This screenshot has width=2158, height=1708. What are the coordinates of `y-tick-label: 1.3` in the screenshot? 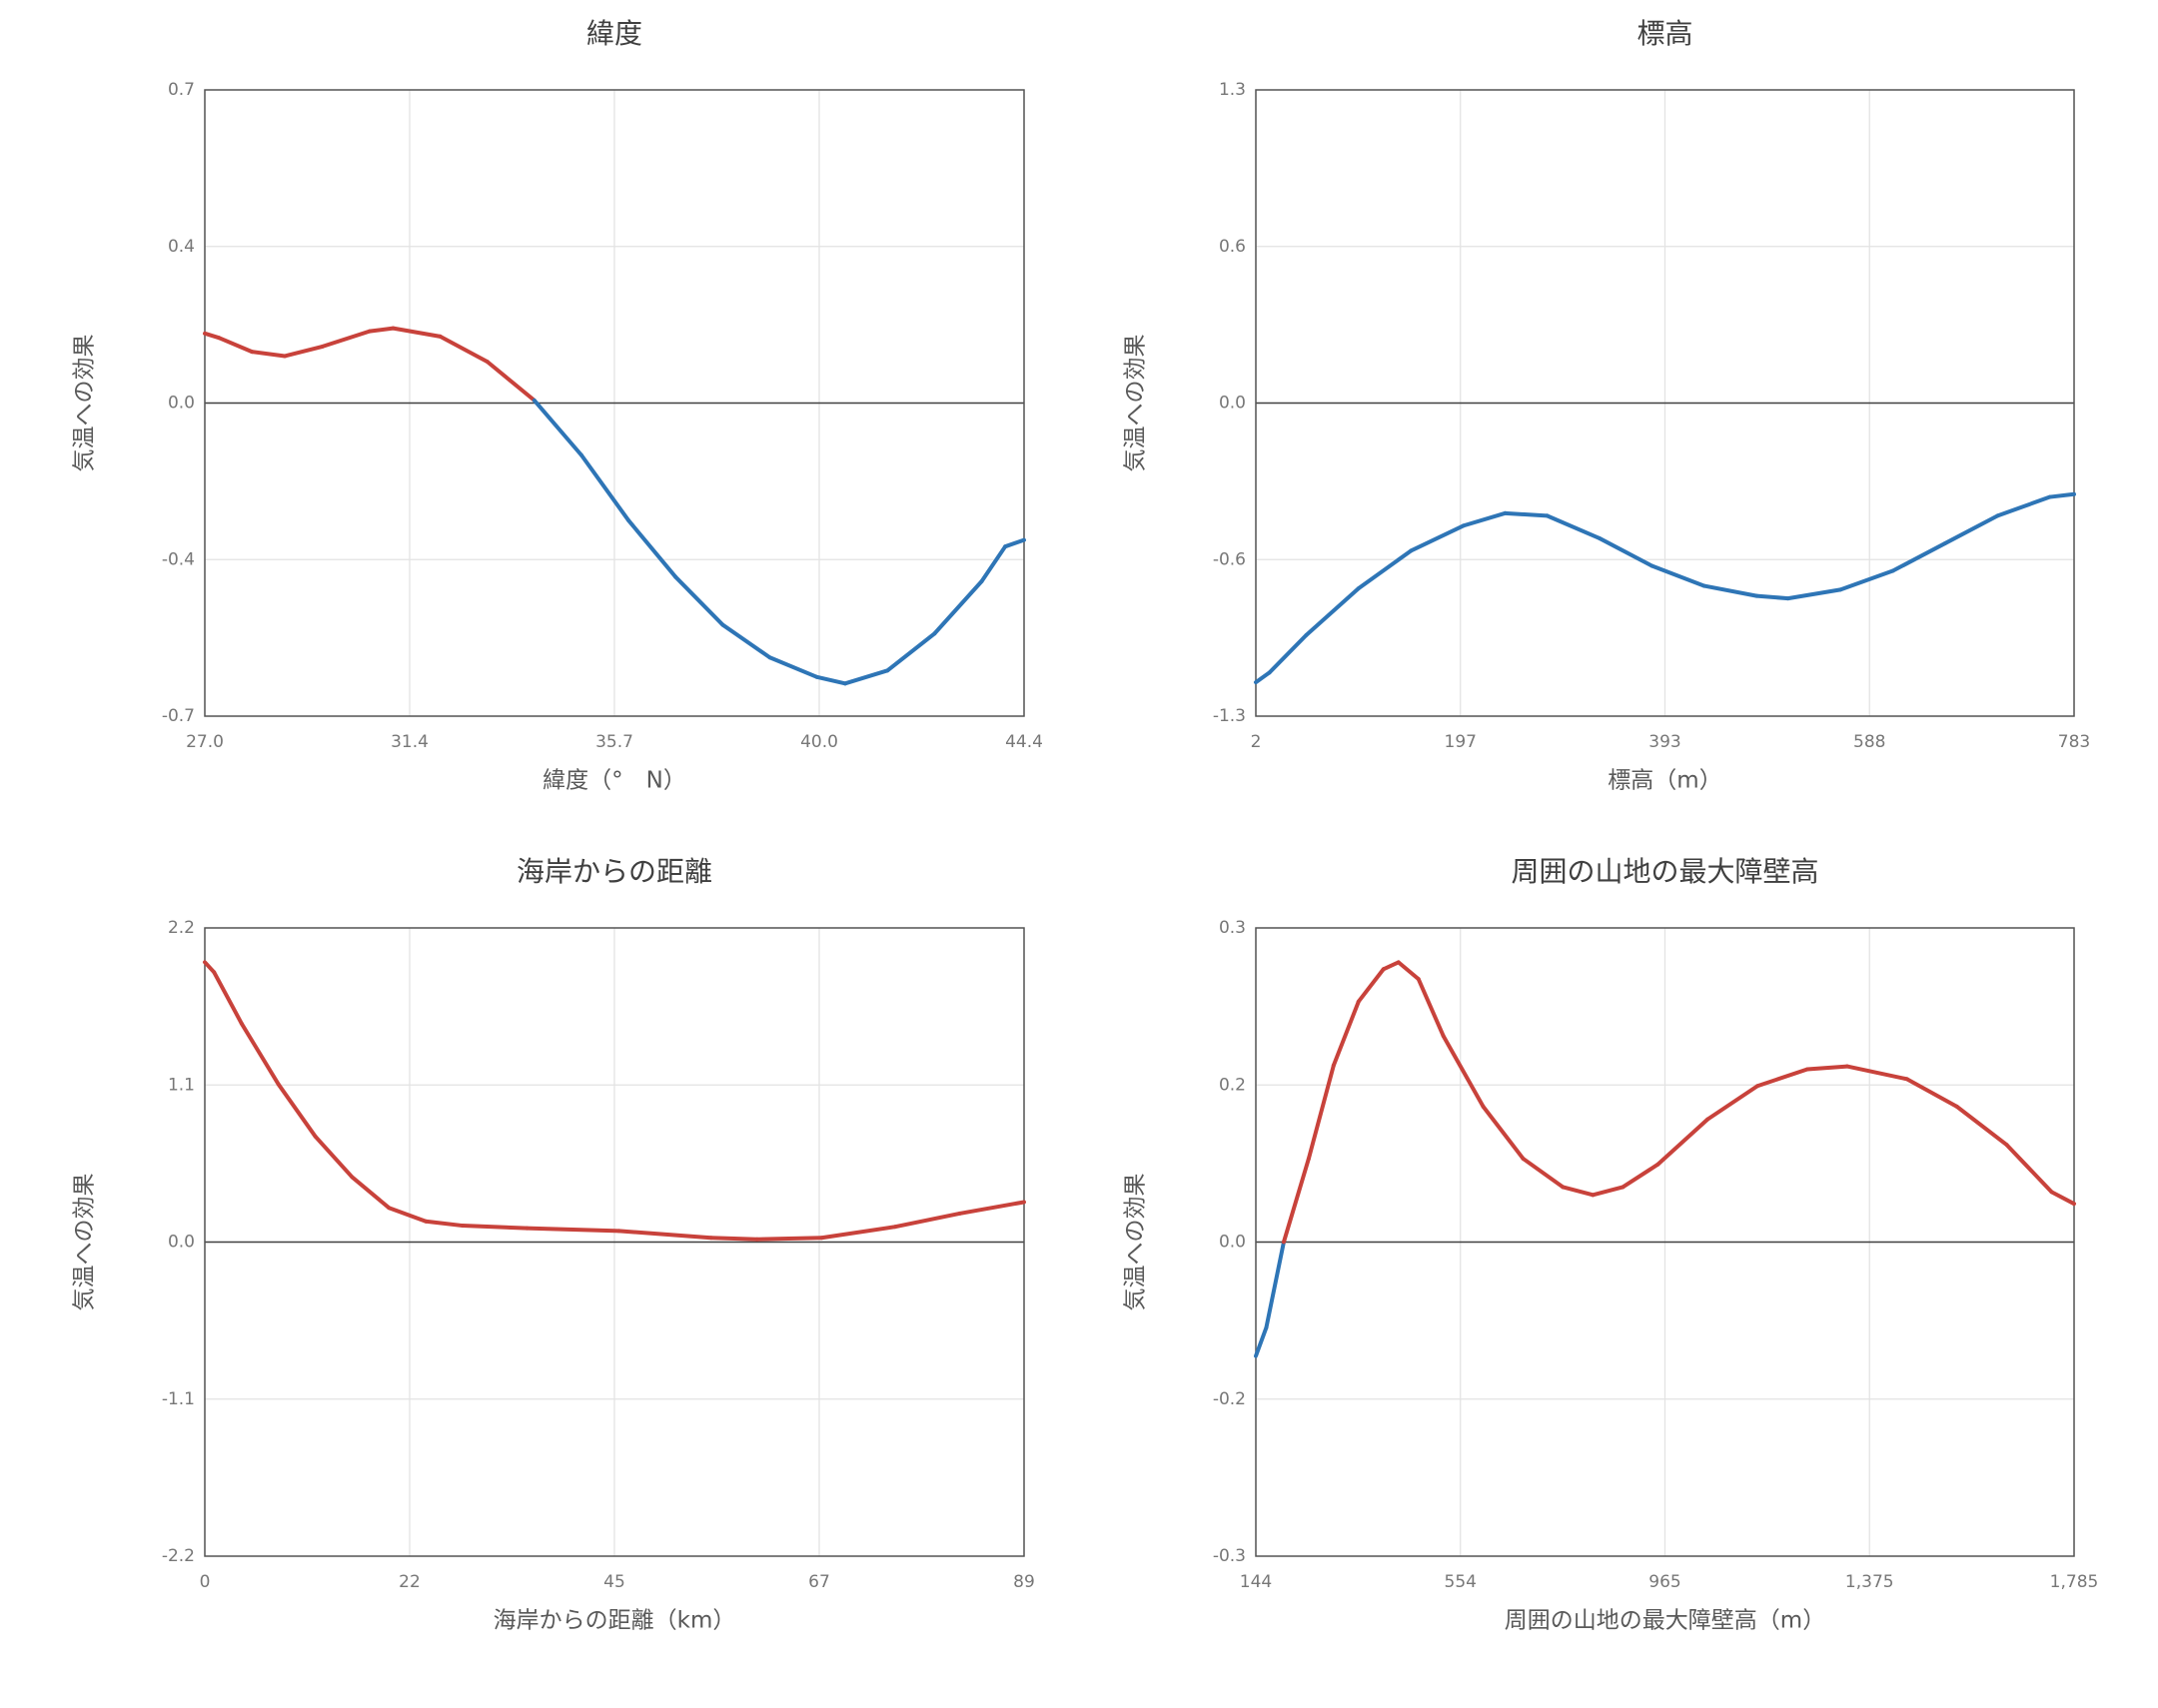 It's located at (1232, 90).